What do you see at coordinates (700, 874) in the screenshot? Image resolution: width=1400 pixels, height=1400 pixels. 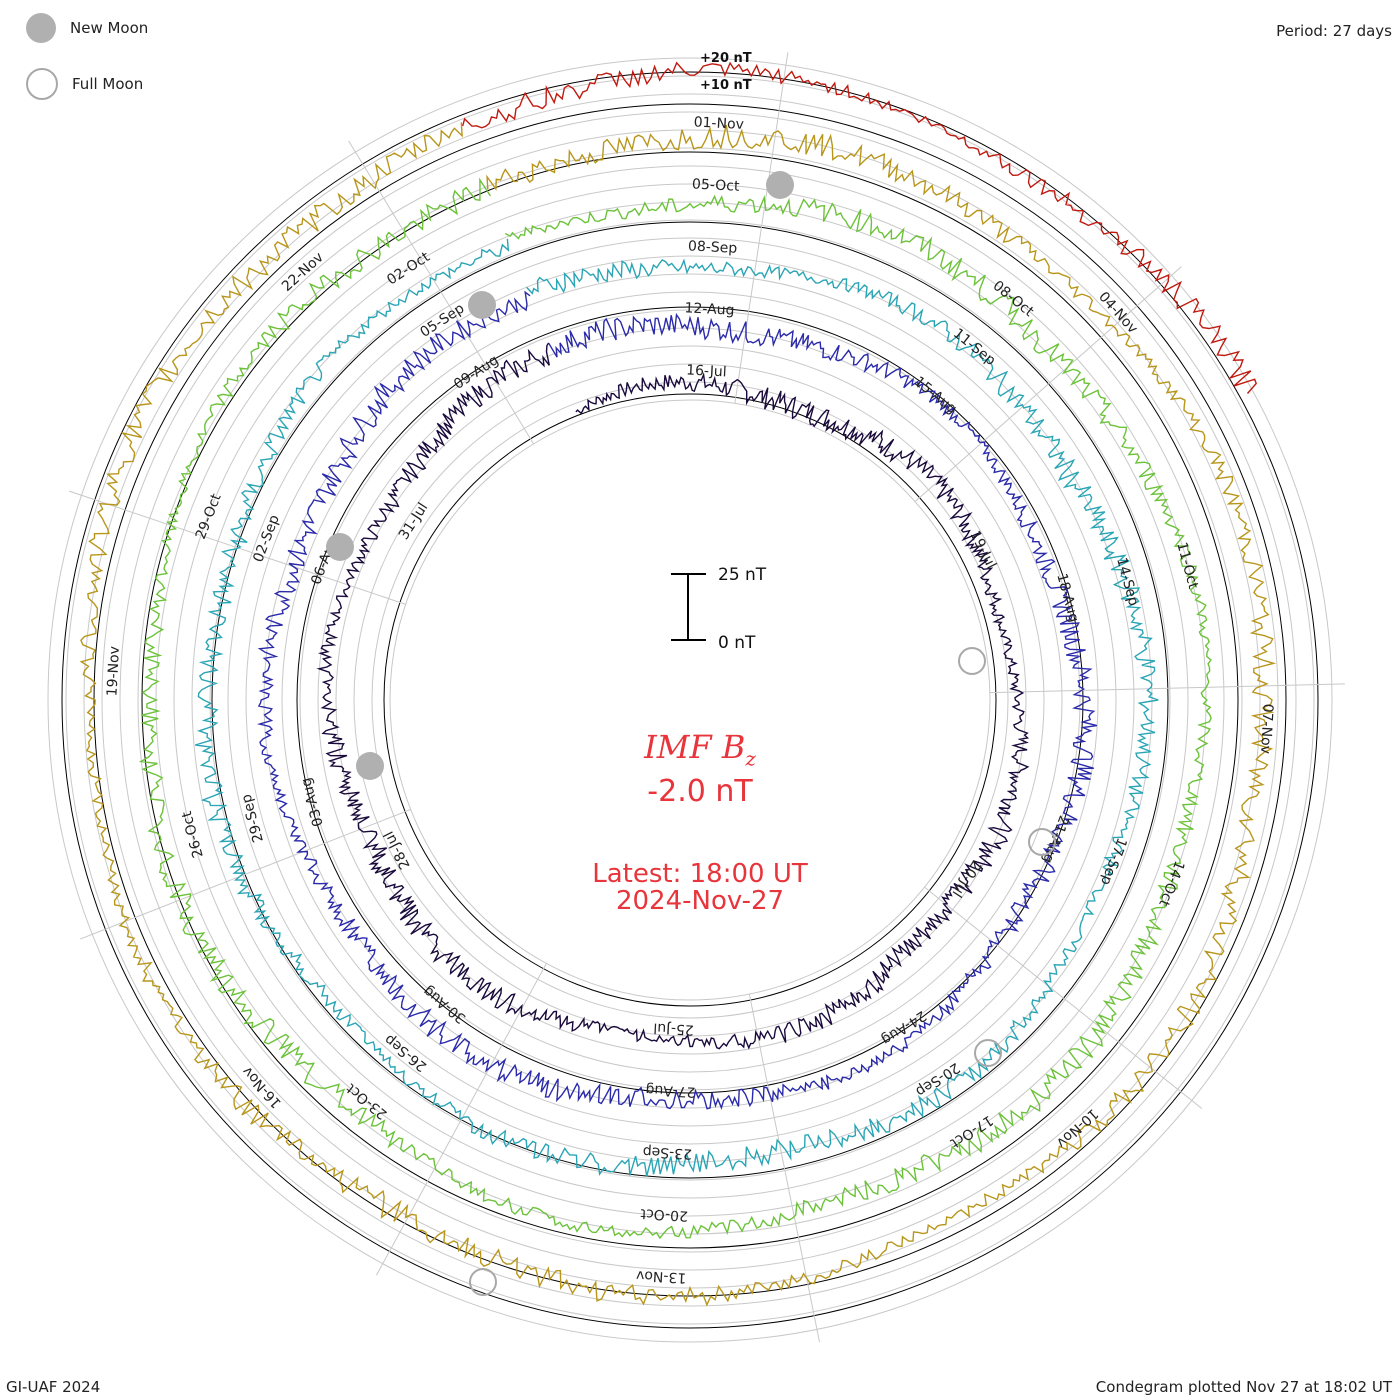 I see `latest-time: Latest: 18:00 UT` at bounding box center [700, 874].